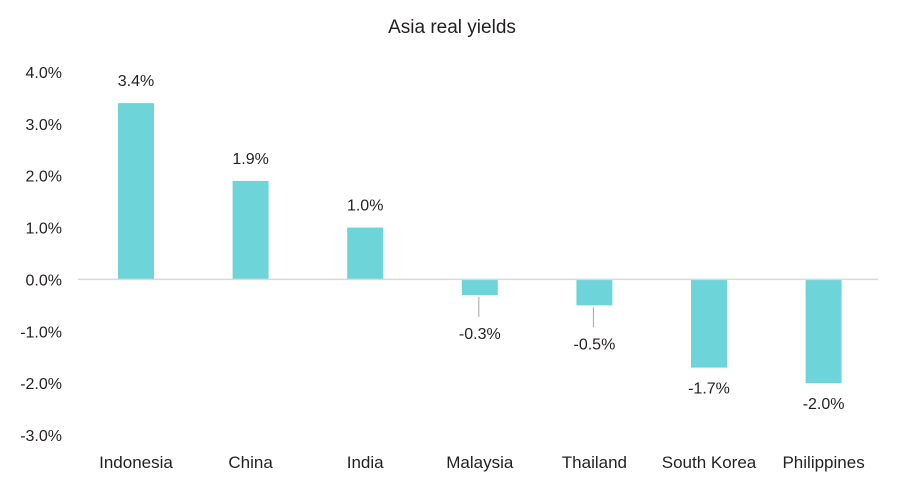  I want to click on x-category-label: India, so click(365, 462).